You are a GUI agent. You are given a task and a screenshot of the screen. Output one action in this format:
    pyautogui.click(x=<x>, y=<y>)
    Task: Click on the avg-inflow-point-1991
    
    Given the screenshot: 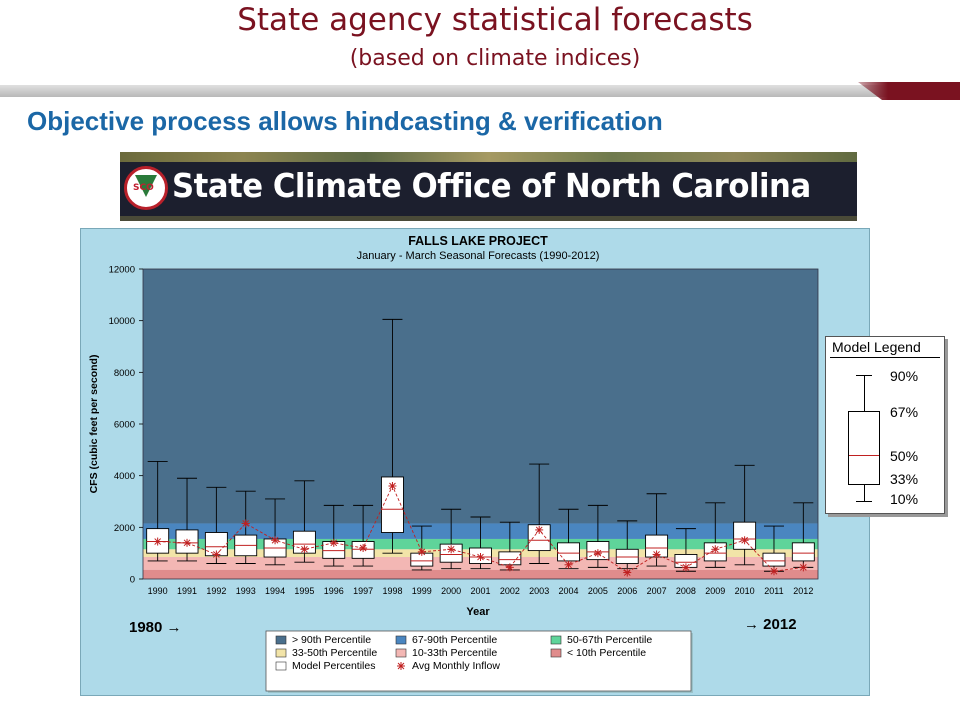 What is the action you would take?
    pyautogui.click(x=187, y=542)
    